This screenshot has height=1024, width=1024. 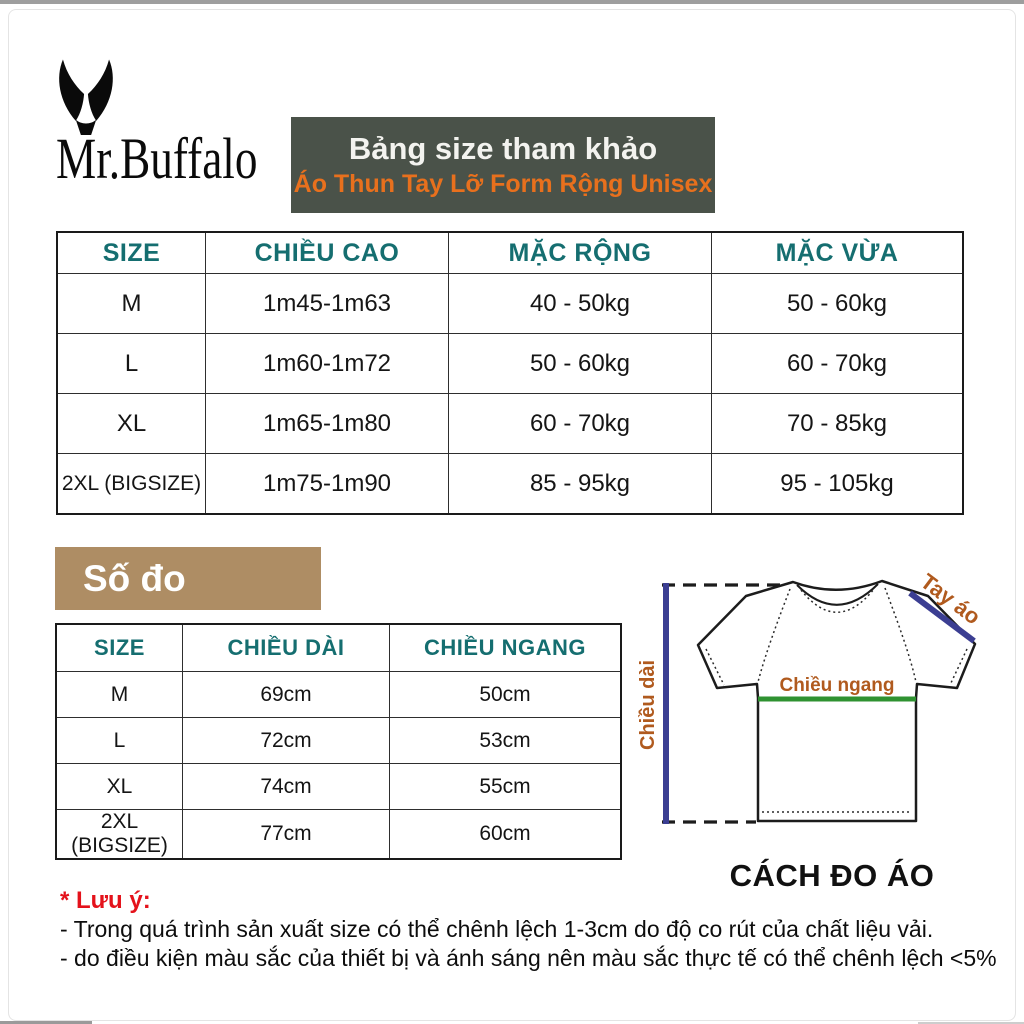 I want to click on table-row: M 69cm 50cm, so click(x=338, y=694).